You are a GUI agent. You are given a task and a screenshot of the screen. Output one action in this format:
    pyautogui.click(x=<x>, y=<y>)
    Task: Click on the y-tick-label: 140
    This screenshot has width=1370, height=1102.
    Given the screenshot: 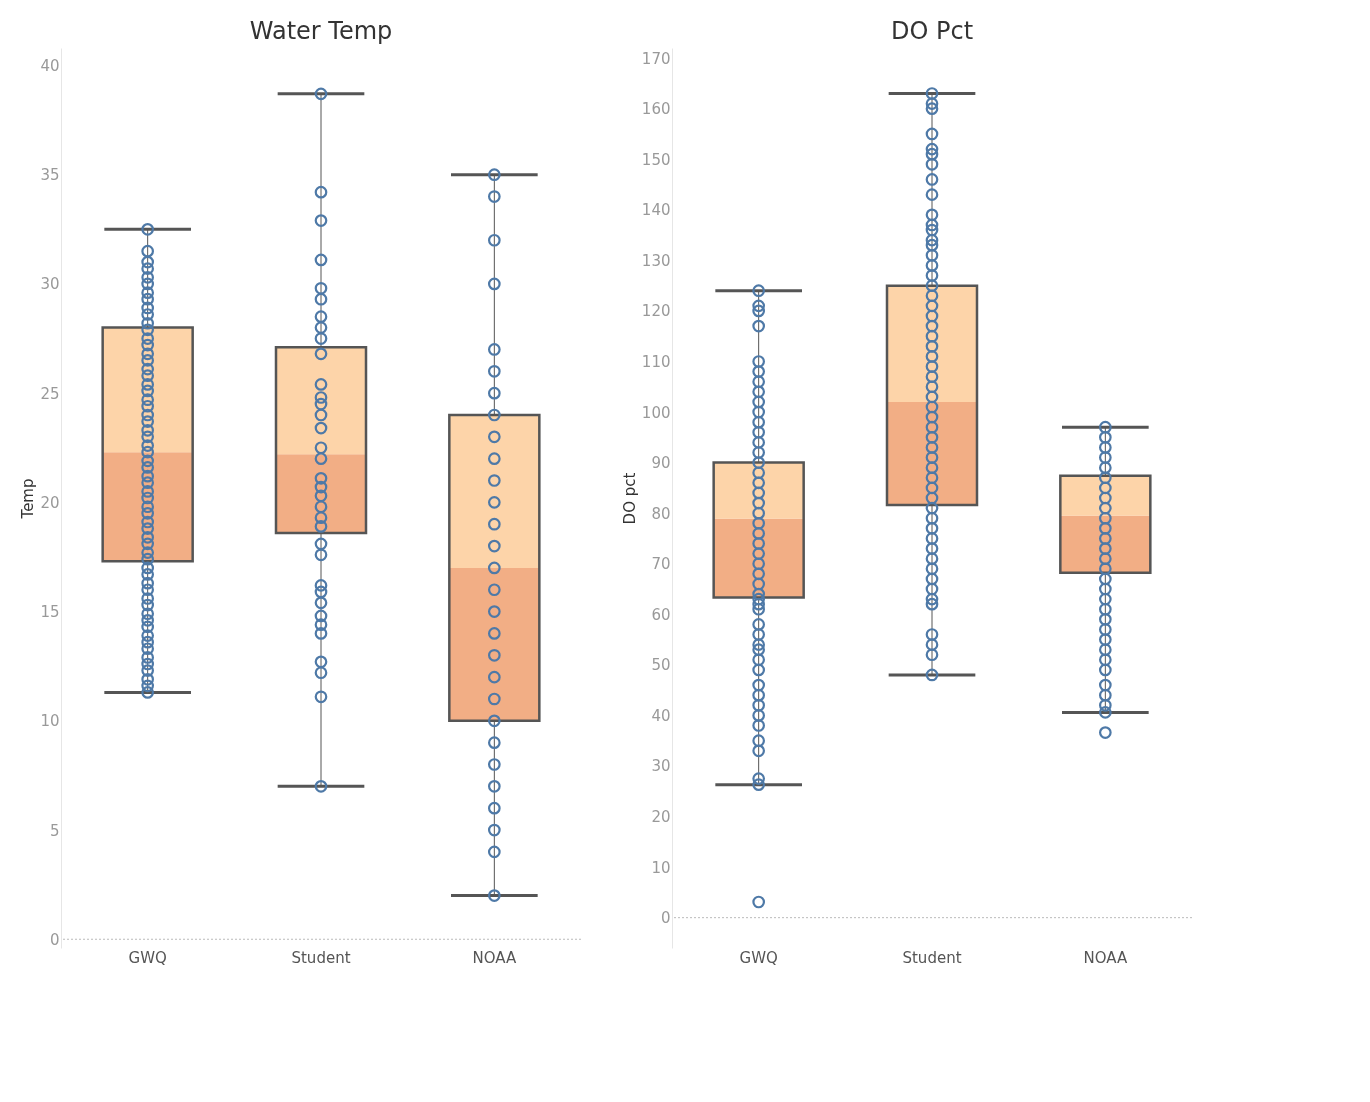 What is the action you would take?
    pyautogui.click(x=656, y=210)
    